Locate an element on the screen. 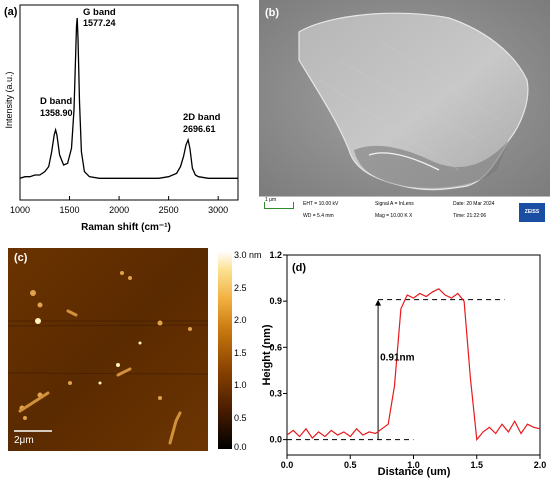 The image size is (550, 486). flake-fold-shadow is located at coordinates (431, 164).